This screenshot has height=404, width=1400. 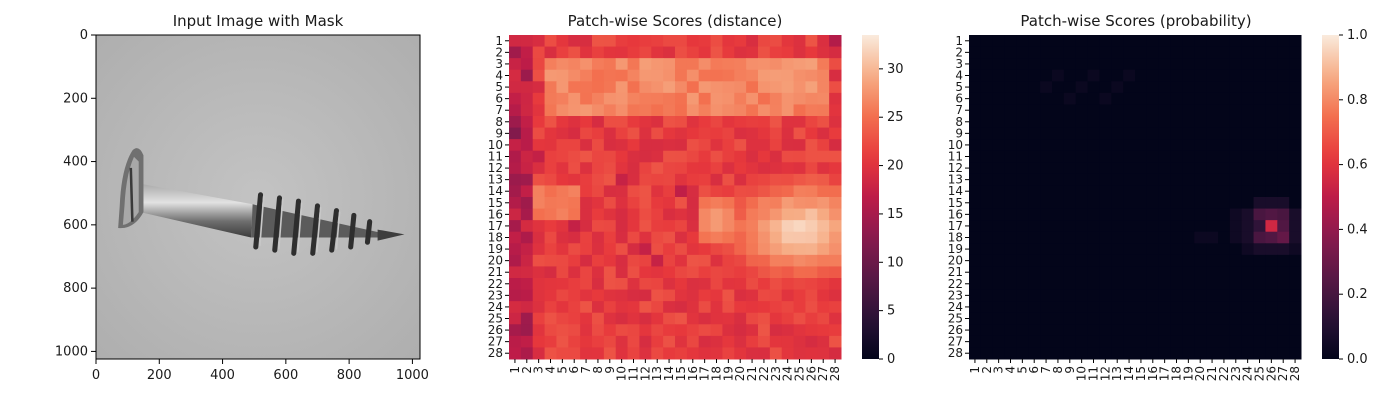 What do you see at coordinates (96, 375) in the screenshot?
I see `input-x-tick-label: 0` at bounding box center [96, 375].